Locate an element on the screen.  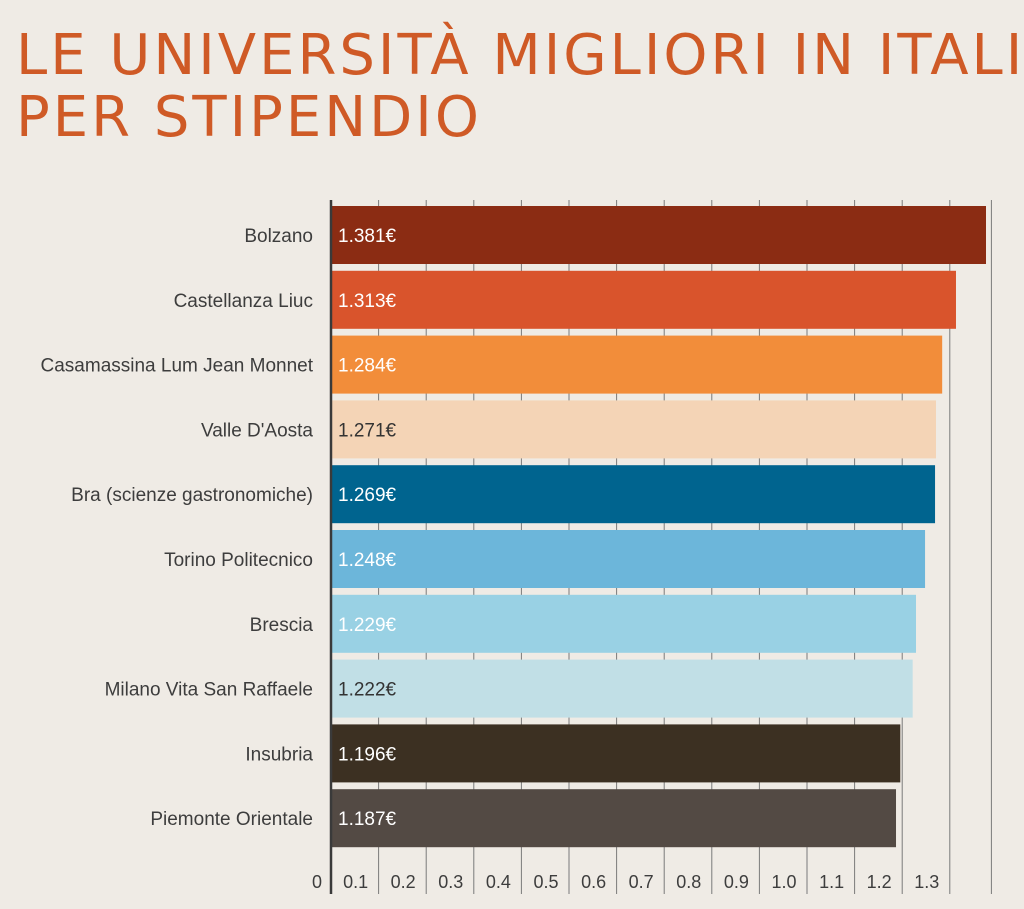
category-label: Bolzano is located at coordinates (278, 236).